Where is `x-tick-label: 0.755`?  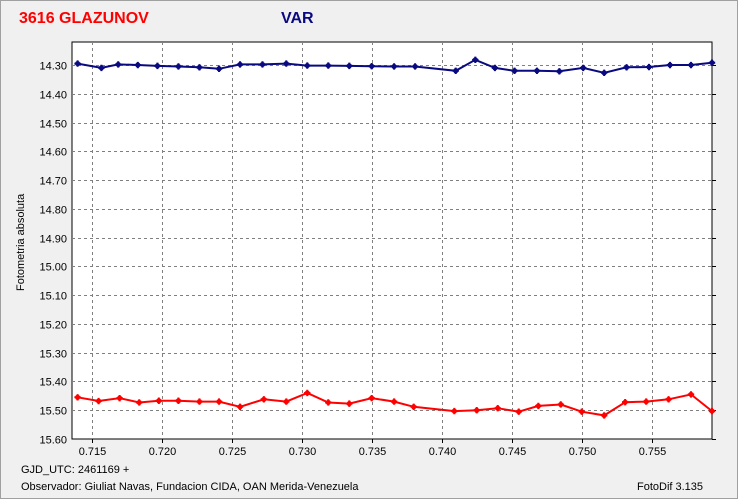
x-tick-label: 0.755 is located at coordinates (653, 452).